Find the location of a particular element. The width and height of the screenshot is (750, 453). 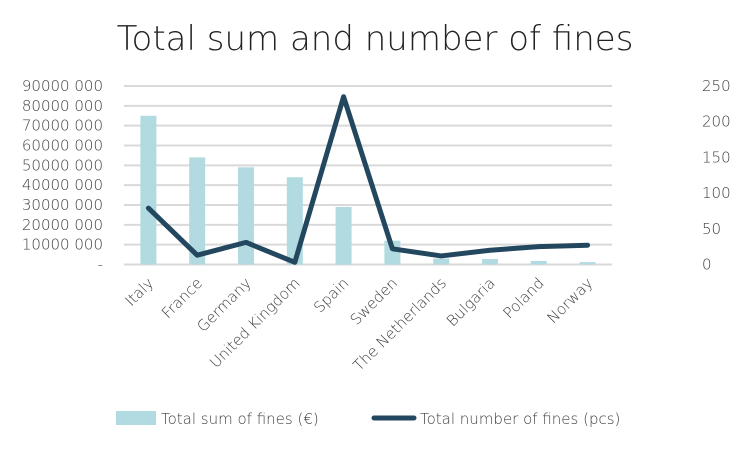

legend-label-line: Total number of fines (pcs) is located at coordinates (520, 419).